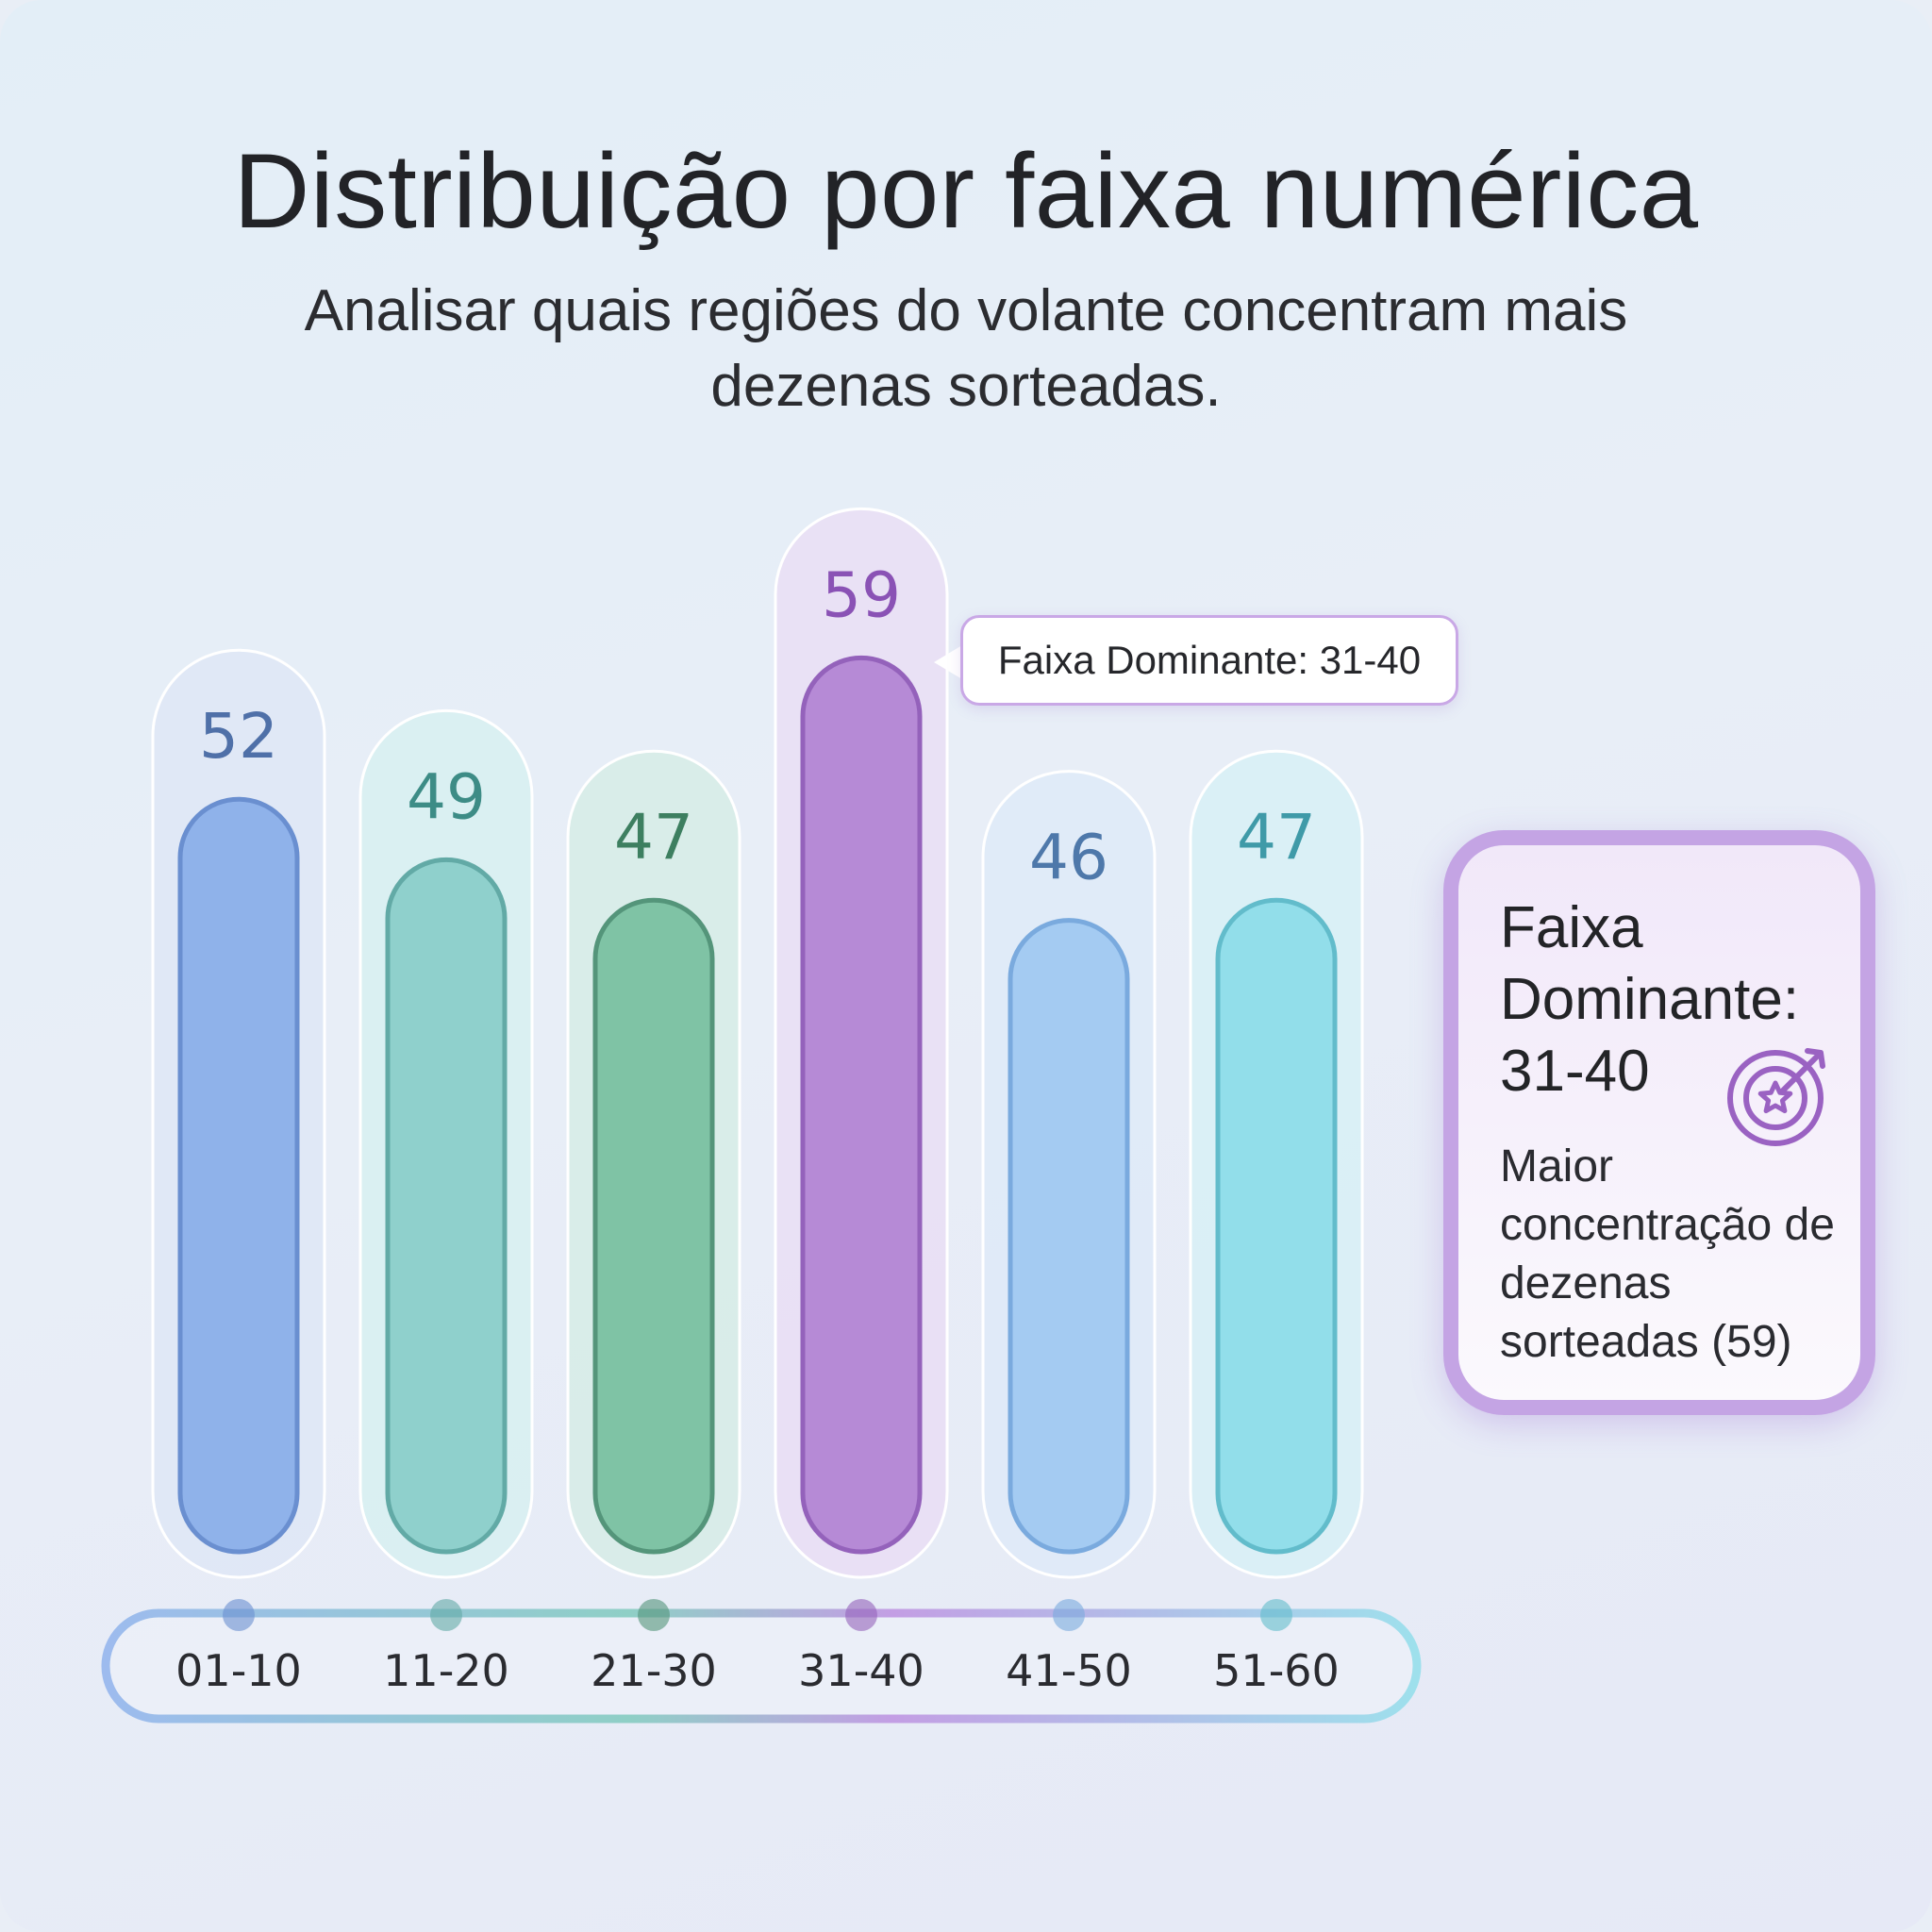  Describe the element at coordinates (1650, 999) in the screenshot. I see `info-card-title: Faixa Dominante: 31-40` at that location.